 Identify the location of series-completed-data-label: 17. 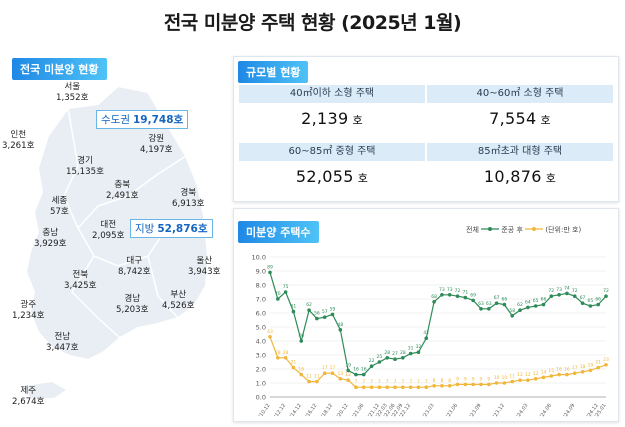
(575, 368).